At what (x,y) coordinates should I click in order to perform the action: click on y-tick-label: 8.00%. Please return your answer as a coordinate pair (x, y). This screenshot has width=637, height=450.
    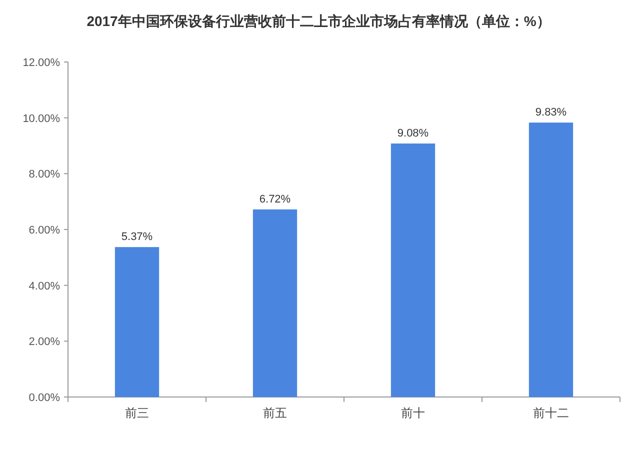
    Looking at the image, I should click on (44, 174).